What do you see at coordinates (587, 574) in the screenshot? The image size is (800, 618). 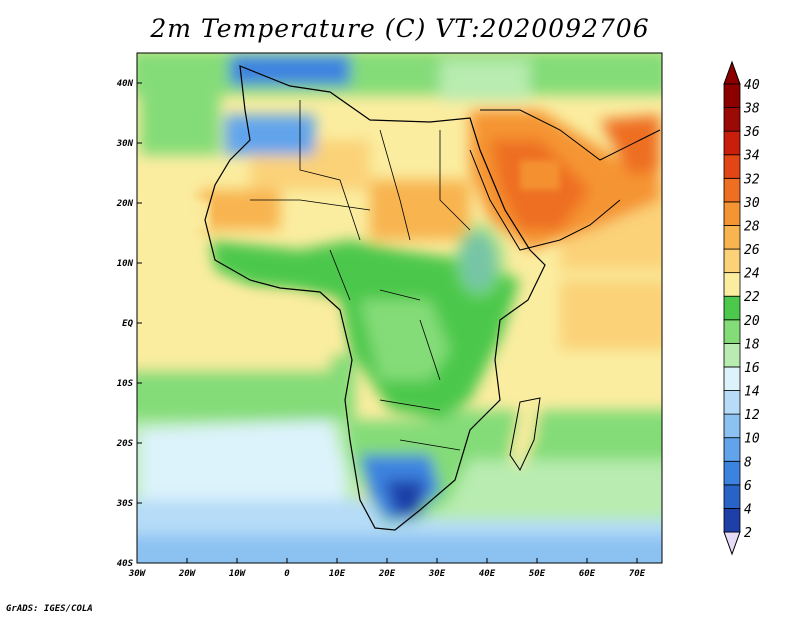 I see `lon-tick-label: 60E` at bounding box center [587, 574].